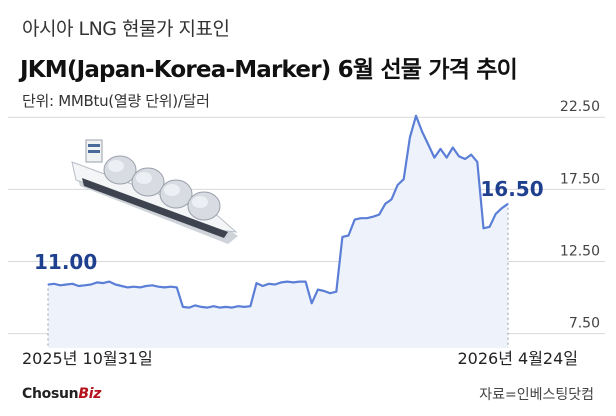 The image size is (616, 416). I want to click on chart-subtitle: 아시아 LNG 현물가 지표인, so click(126, 29).